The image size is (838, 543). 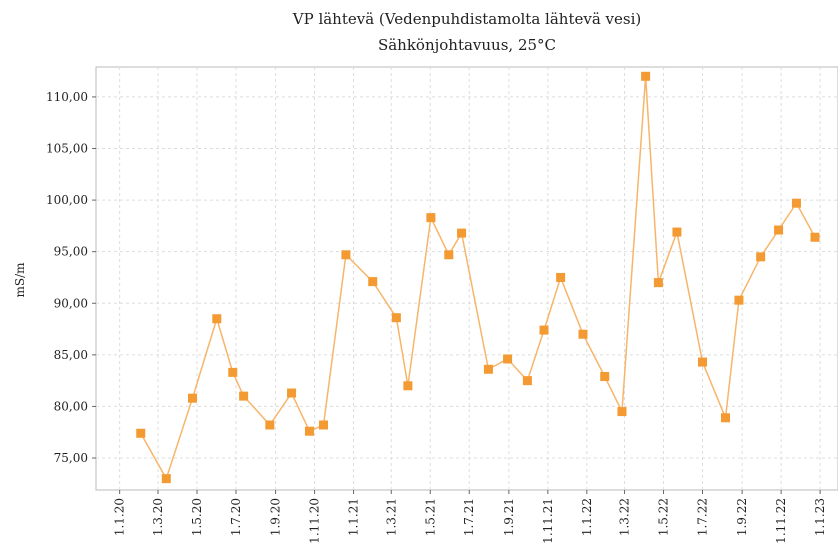 I want to click on x-tick-label: 1.9.20, so click(x=276, y=517).